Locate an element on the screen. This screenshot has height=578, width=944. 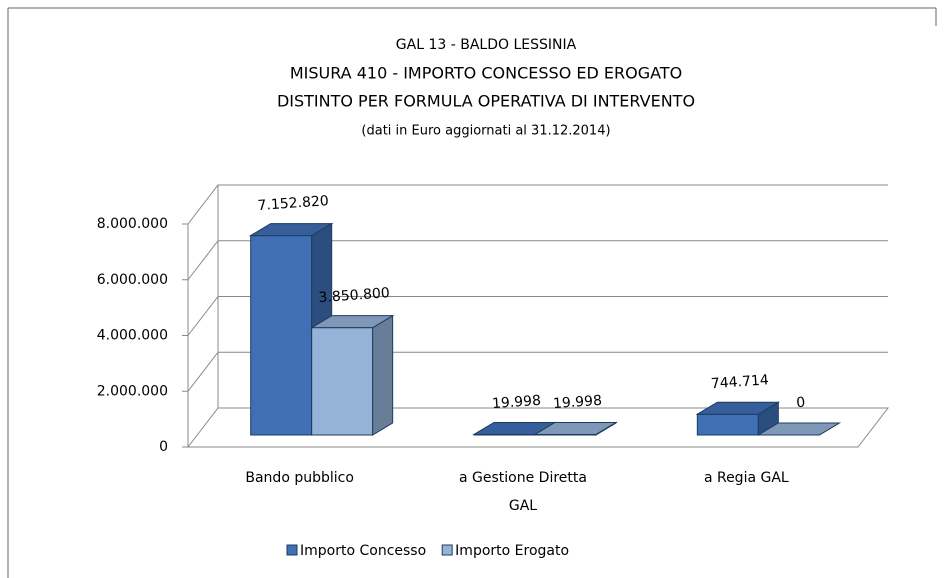
x-tick-label: Bando pubblico is located at coordinates (299, 478).